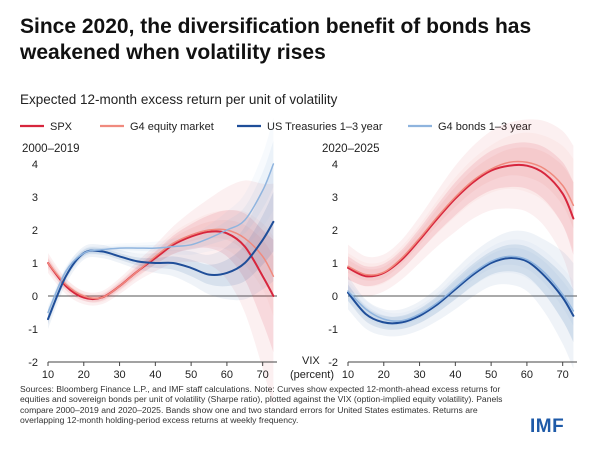 The image size is (600, 450). Describe the element at coordinates (527, 375) in the screenshot. I see `x-tick-right-60: 60` at that location.